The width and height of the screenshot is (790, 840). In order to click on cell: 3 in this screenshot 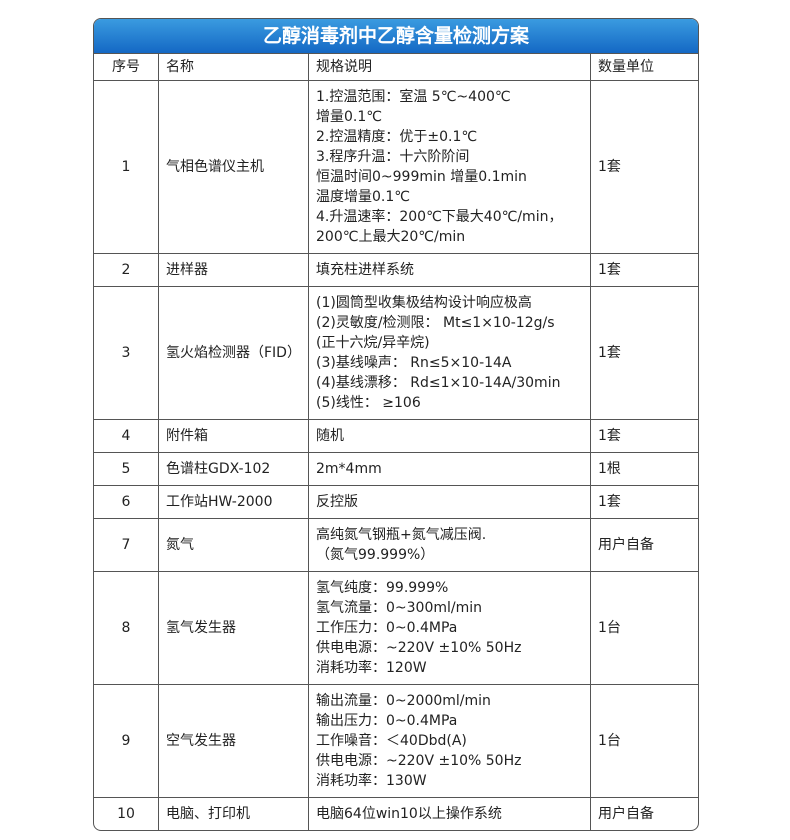, I will do `click(126, 353)`.